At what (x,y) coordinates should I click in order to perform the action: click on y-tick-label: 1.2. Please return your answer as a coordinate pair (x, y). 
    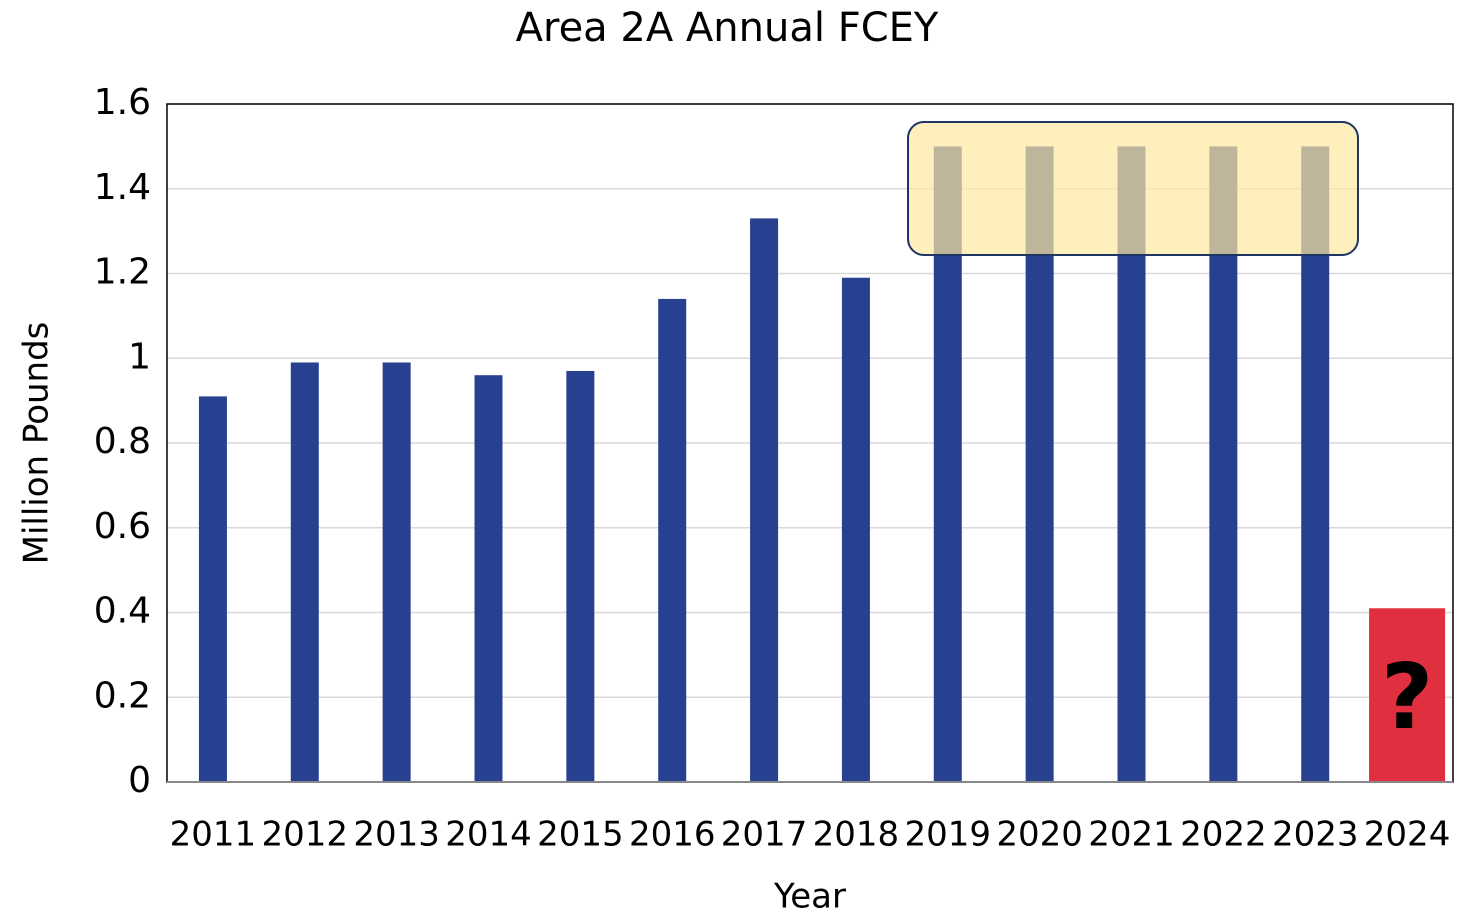
    Looking at the image, I should click on (122, 272).